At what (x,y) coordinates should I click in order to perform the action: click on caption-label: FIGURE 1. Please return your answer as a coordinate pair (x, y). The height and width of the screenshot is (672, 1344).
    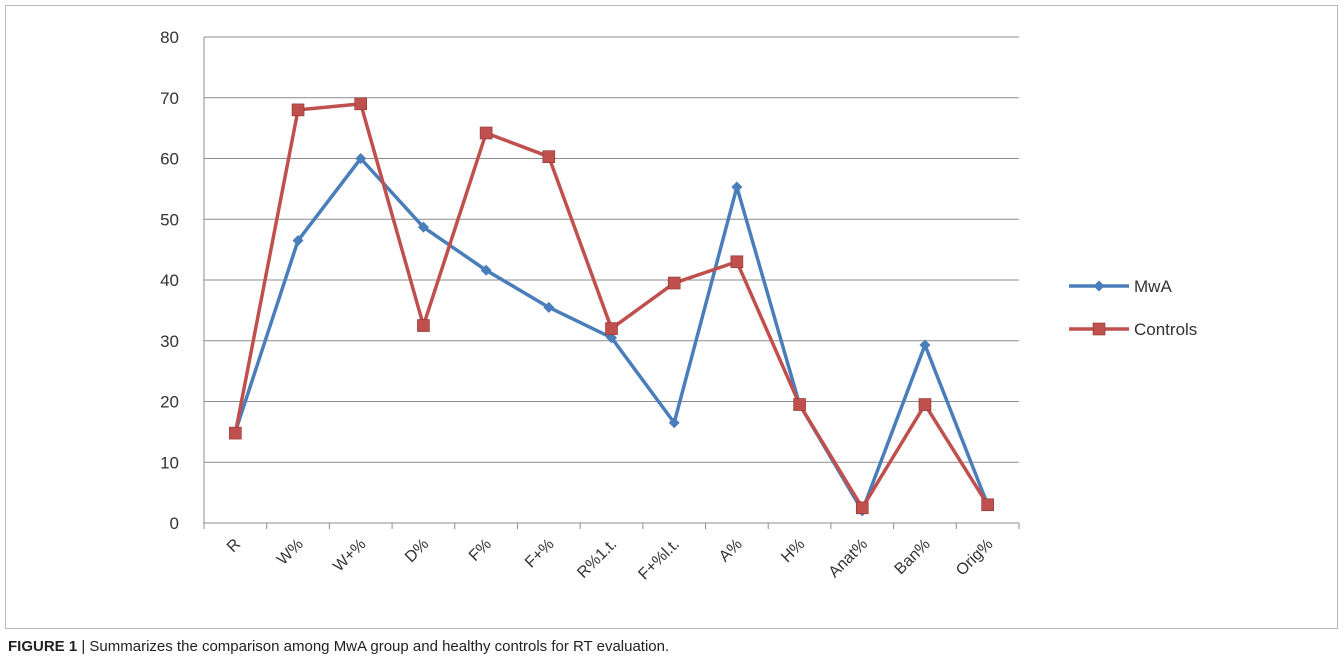
    Looking at the image, I should click on (43, 646).